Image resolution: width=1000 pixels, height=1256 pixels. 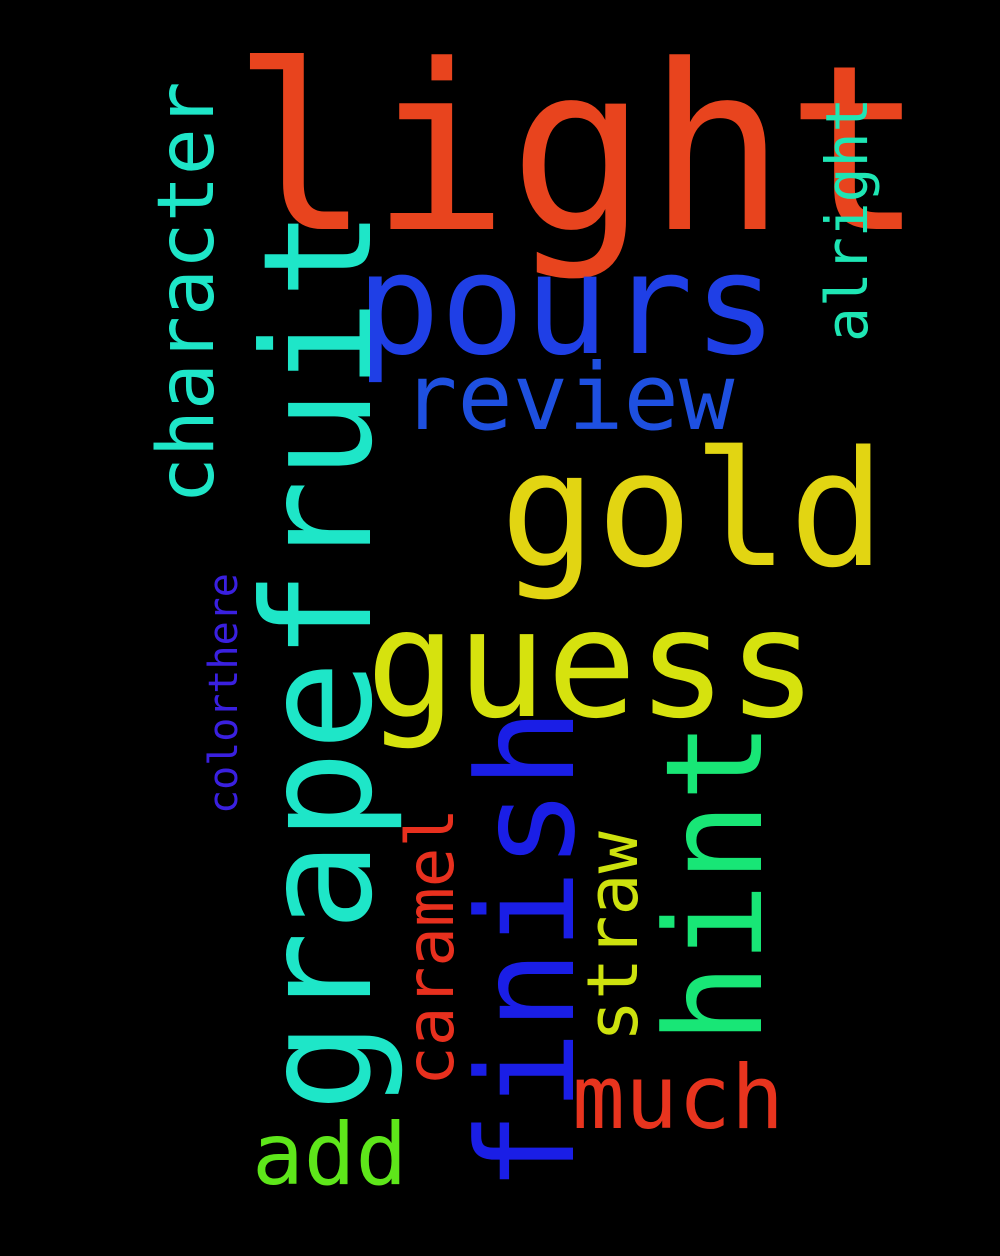 I want to click on word-much: much, so click(x=678, y=1097).